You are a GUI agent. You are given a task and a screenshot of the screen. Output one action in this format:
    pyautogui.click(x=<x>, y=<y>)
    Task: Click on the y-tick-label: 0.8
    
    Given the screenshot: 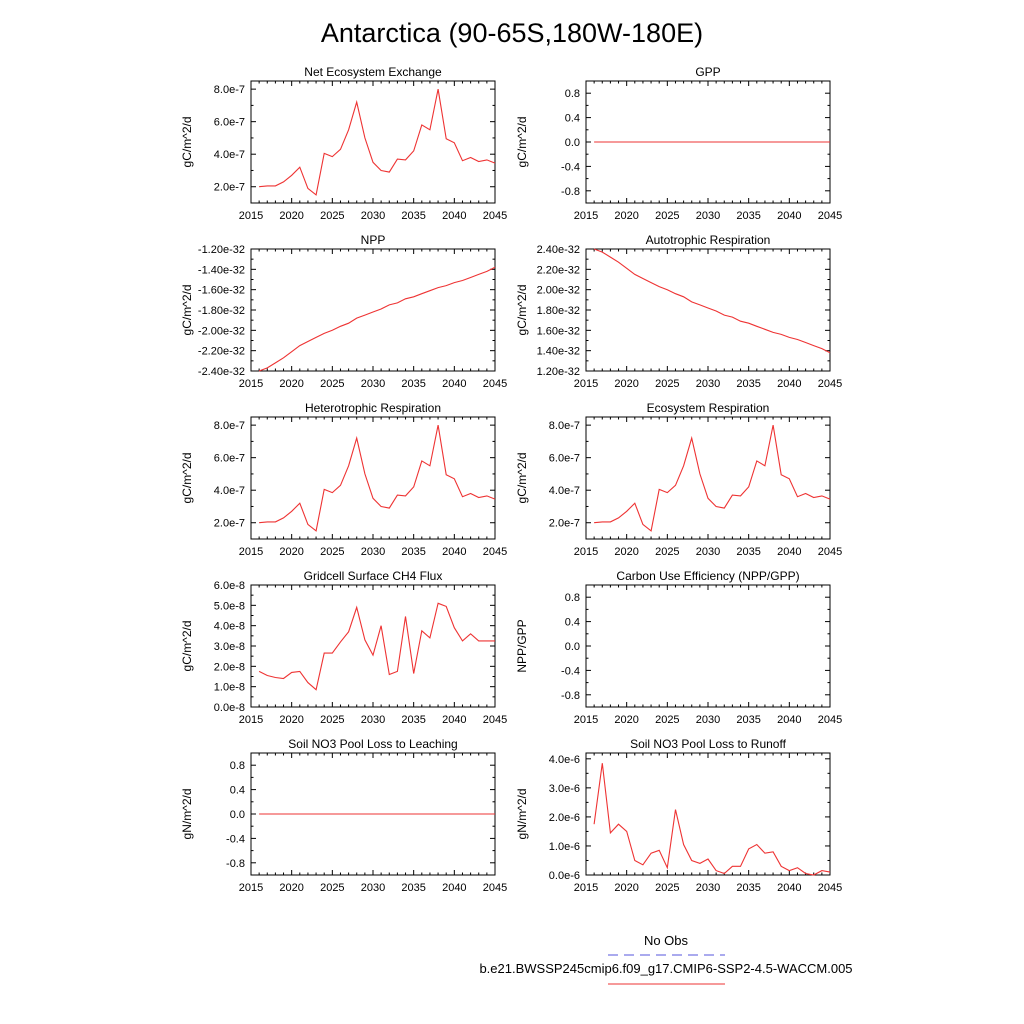 What is the action you would take?
    pyautogui.click(x=572, y=598)
    